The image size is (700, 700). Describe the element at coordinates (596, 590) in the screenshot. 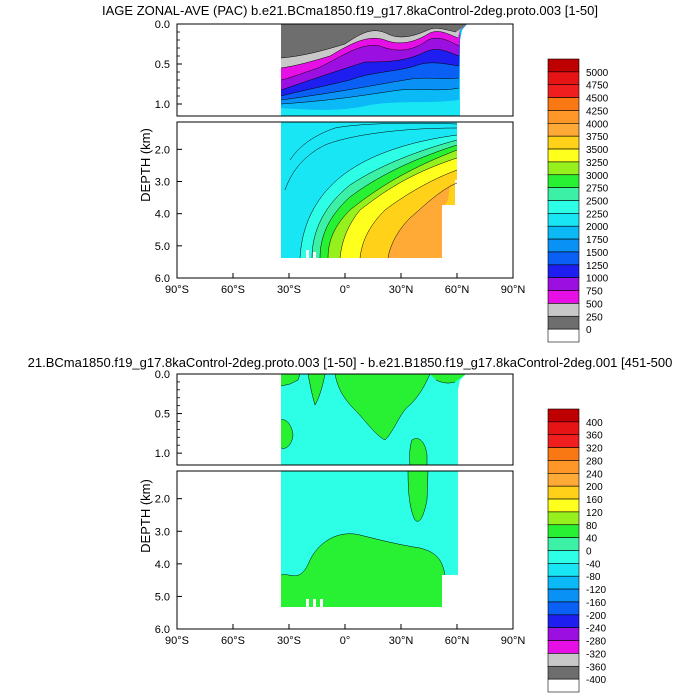

I see `bottom-colorbar-label: -120` at that location.